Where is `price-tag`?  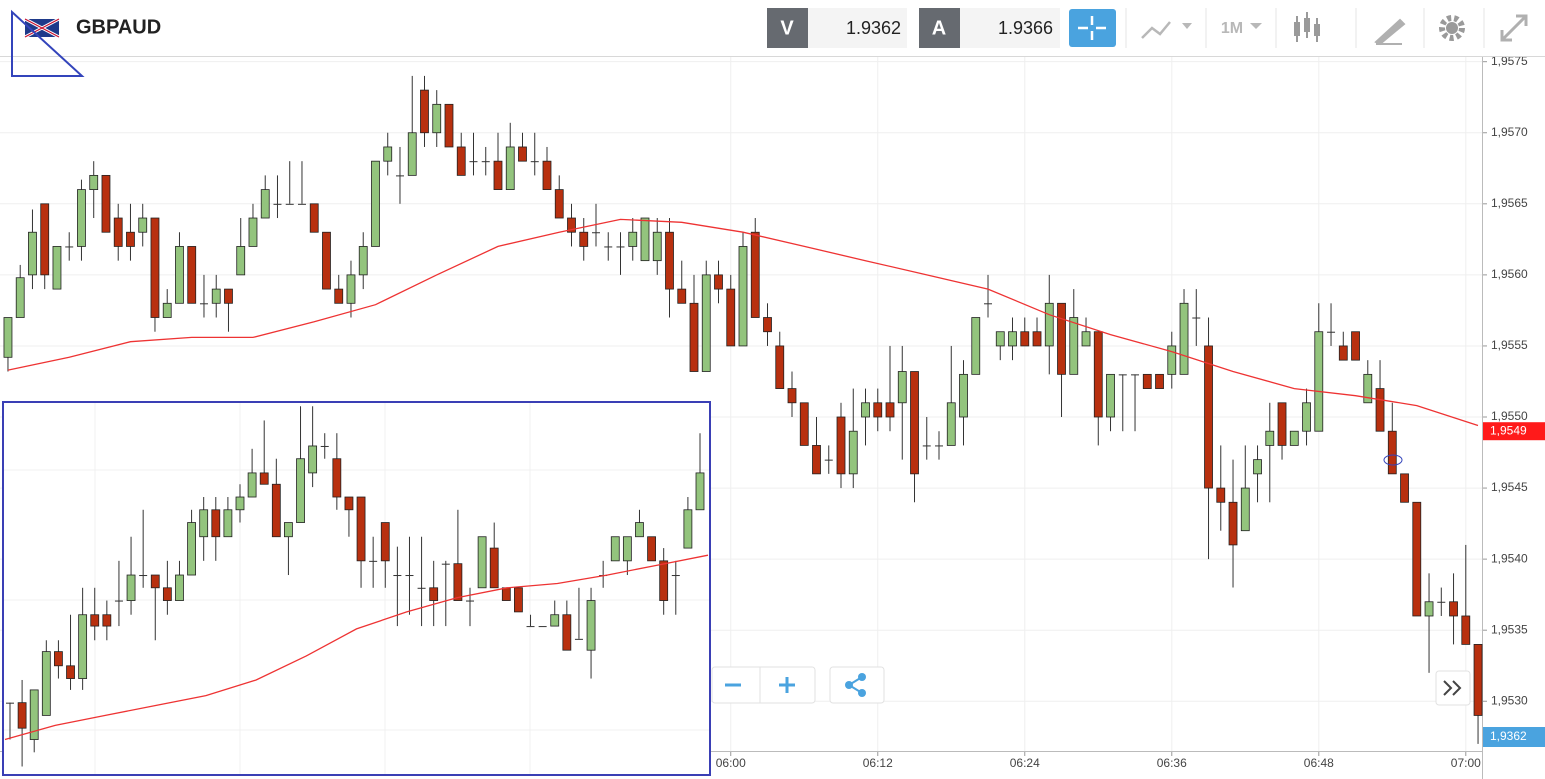
price-tag is located at coordinates (1514, 431).